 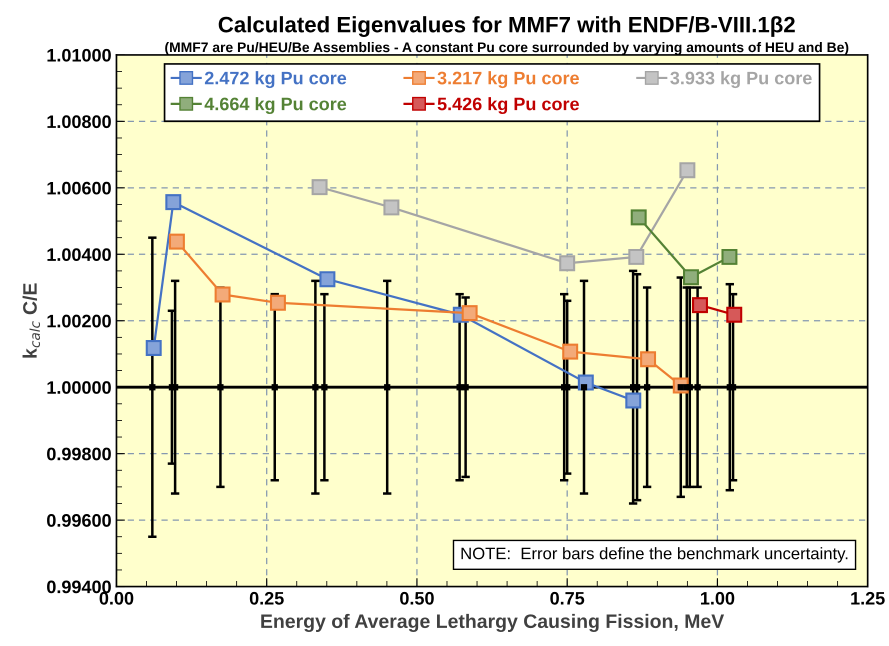 What do you see at coordinates (868, 598) in the screenshot?
I see `x-tick-label: 1.25` at bounding box center [868, 598].